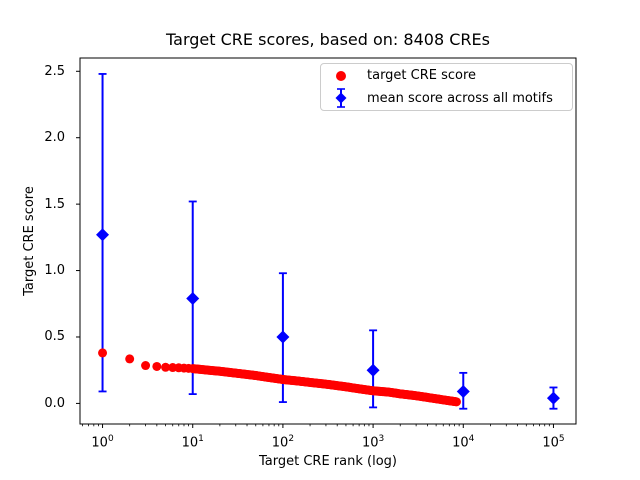  What do you see at coordinates (192, 442) in the screenshot?
I see `x-tick-label: 101` at bounding box center [192, 442].